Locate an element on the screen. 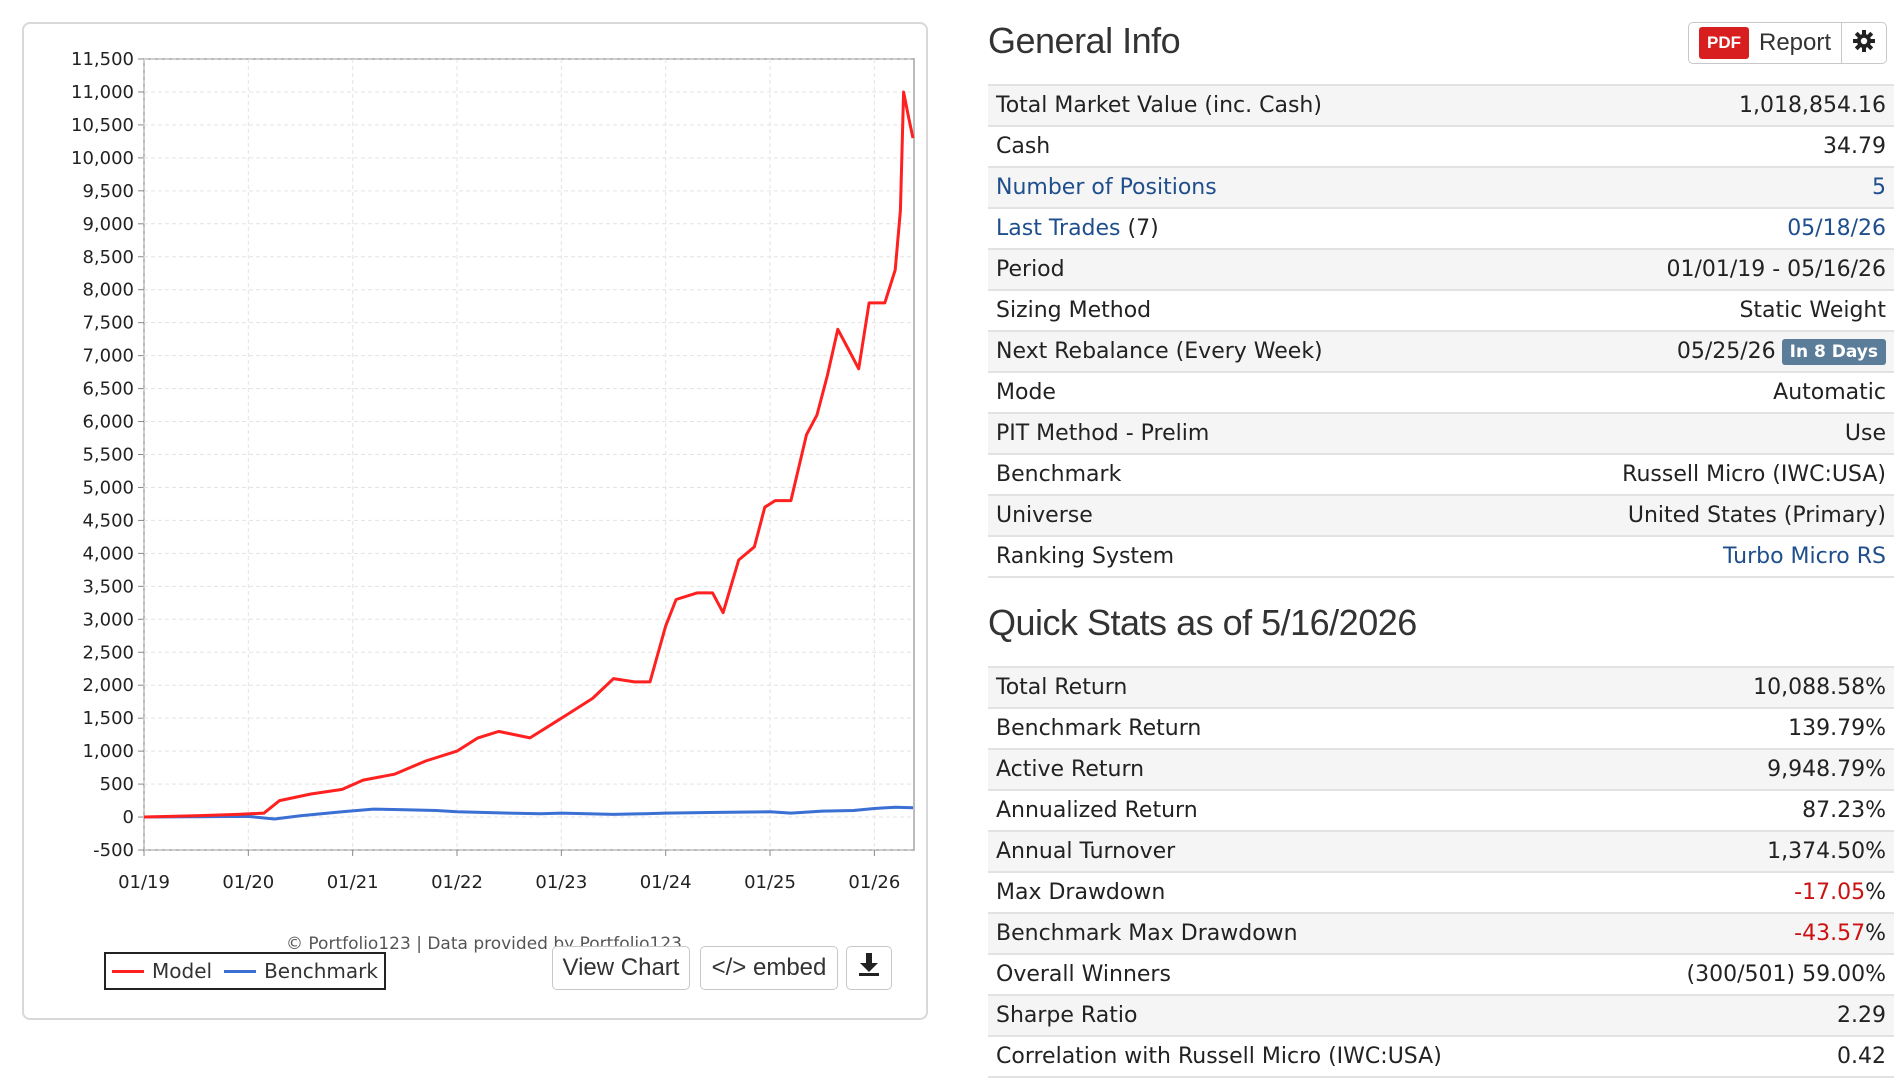  row-value: 87.23% is located at coordinates (1844, 810).